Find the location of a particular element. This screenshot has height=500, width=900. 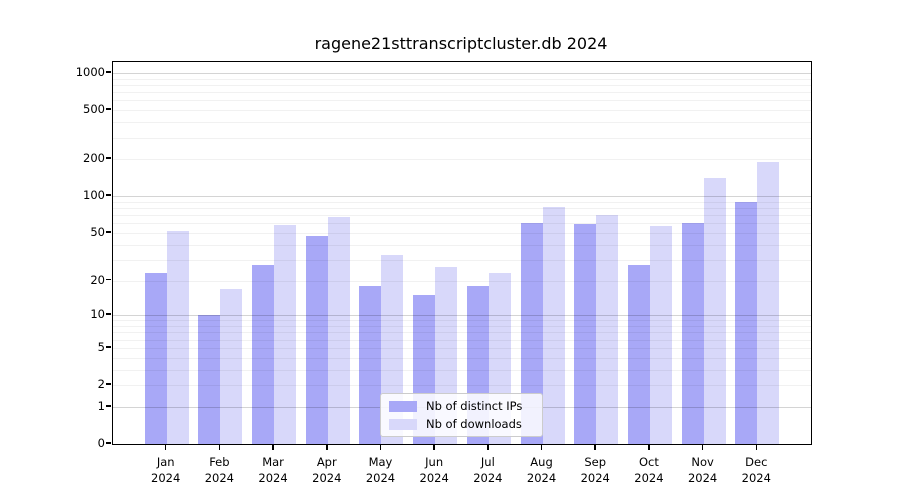

legend-entry-distinct-ips: Nb of distinct IPs is located at coordinates (461, 406).